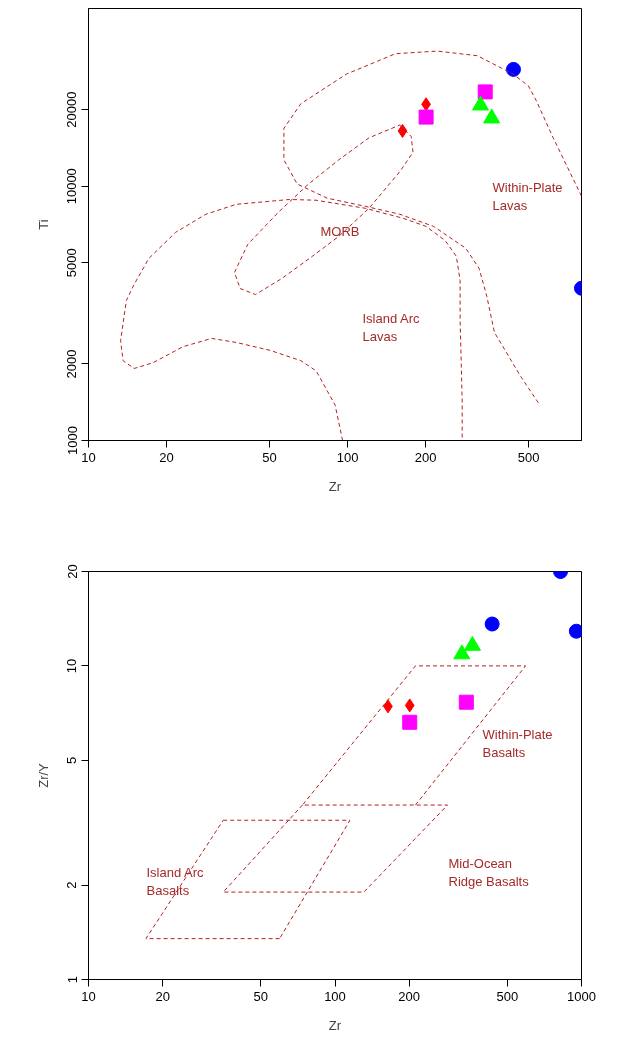 Image resolution: width=638 pixels, height=1057 pixels. Describe the element at coordinates (72, 186) in the screenshot. I see `y-tick-label: 10000` at that location.